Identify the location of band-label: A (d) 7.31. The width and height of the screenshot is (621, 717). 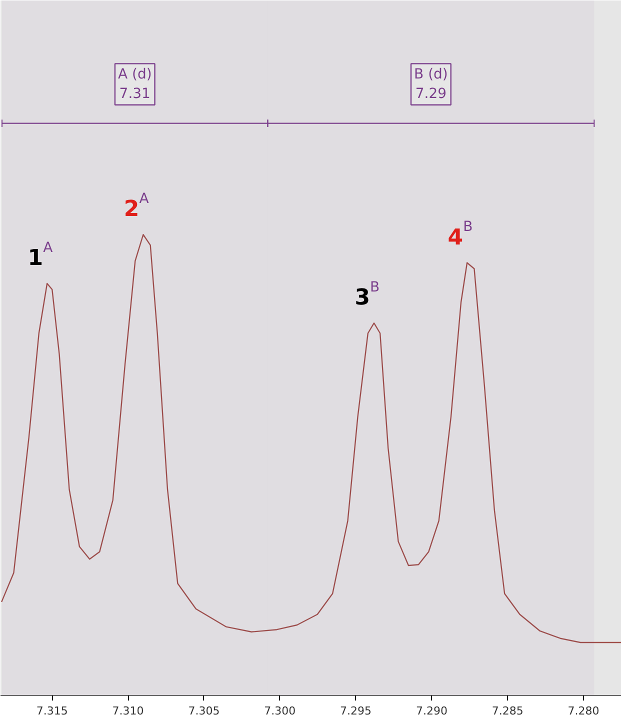
(135, 84).